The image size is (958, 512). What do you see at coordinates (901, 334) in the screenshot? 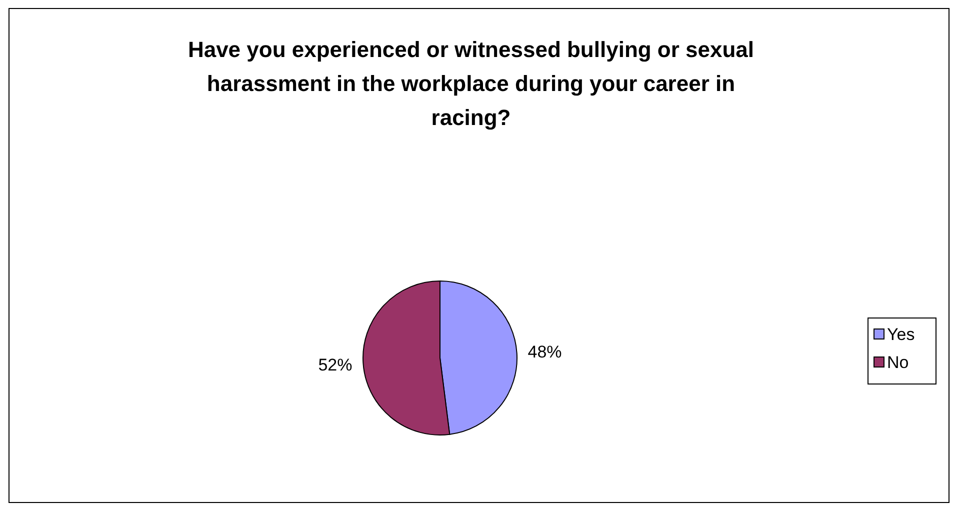
I see `legend-label: Yes` at bounding box center [901, 334].